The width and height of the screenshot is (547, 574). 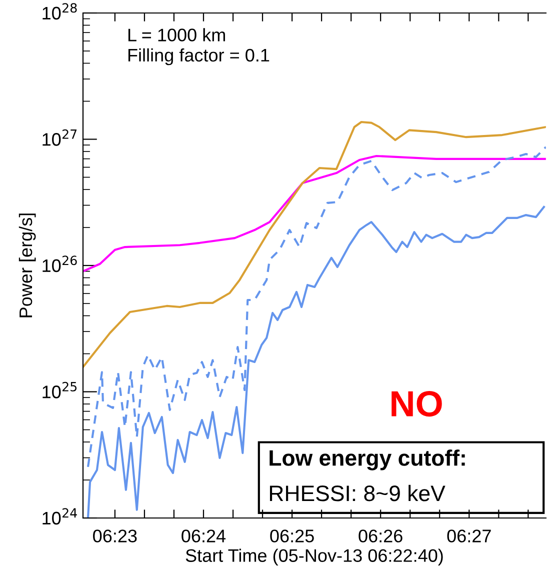 What do you see at coordinates (59, 516) in the screenshot?
I see `y-tick-label: 10$^{24}$` at bounding box center [59, 516].